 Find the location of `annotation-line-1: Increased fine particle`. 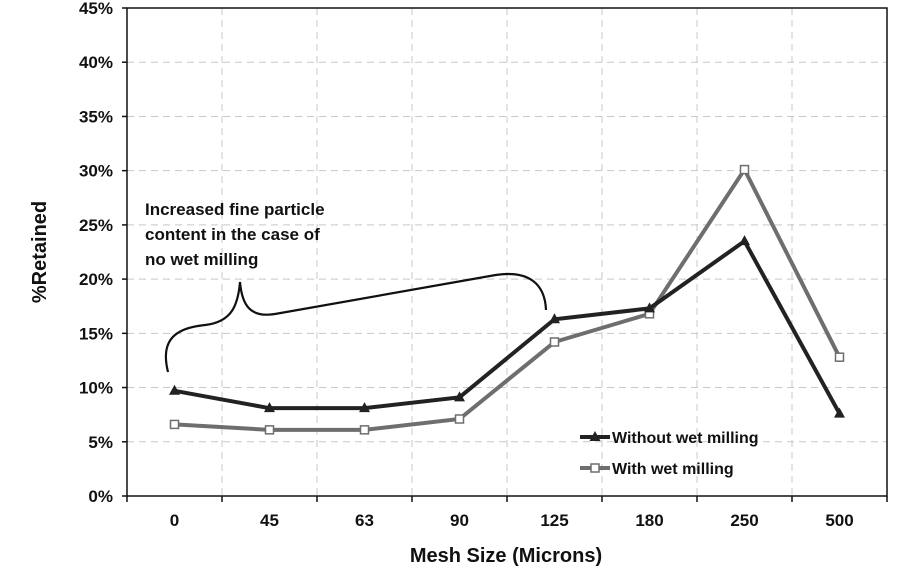

annotation-line-1: Increased fine particle is located at coordinates (235, 209).